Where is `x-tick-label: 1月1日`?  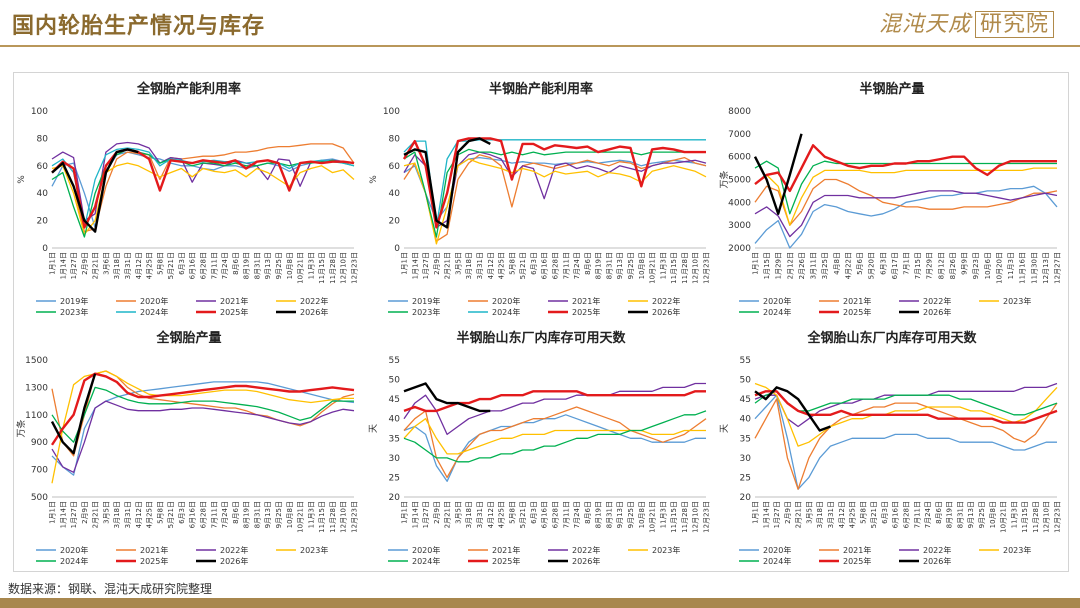
x-tick-label: 1月1日 is located at coordinates (405, 263).